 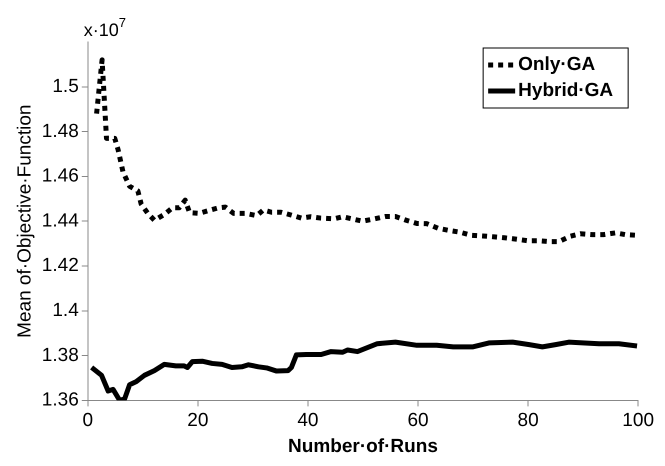 What do you see at coordinates (25, 221) in the screenshot?
I see `y-axis-title: Mean of·Objective·Function` at bounding box center [25, 221].